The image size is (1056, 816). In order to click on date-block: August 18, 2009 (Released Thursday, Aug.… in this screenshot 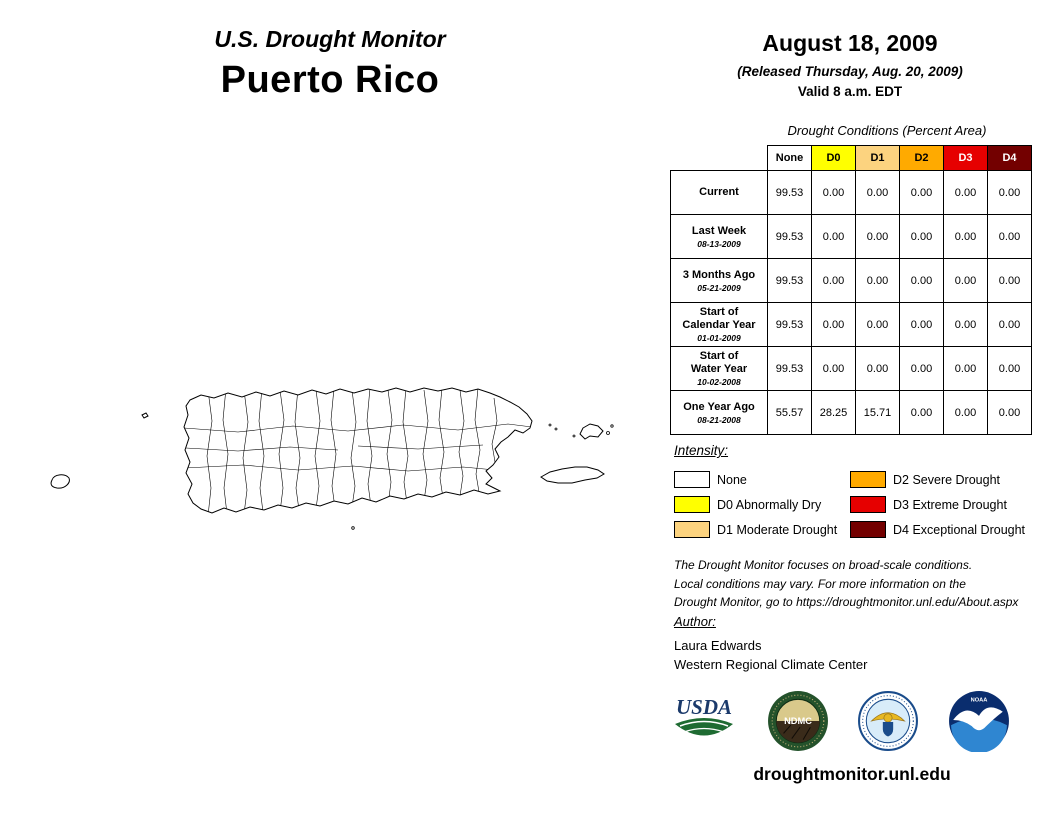, I will do `click(850, 64)`.